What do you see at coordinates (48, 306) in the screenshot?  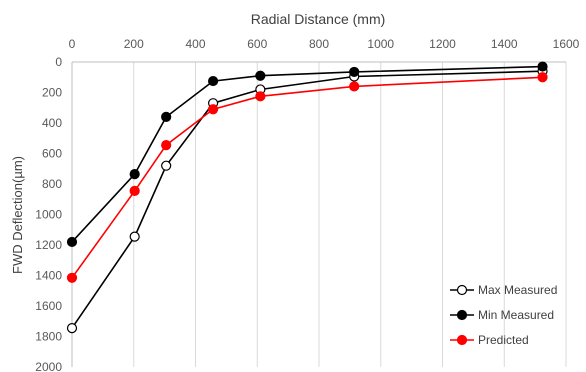 I see `y-tick-label: 1600` at bounding box center [48, 306].